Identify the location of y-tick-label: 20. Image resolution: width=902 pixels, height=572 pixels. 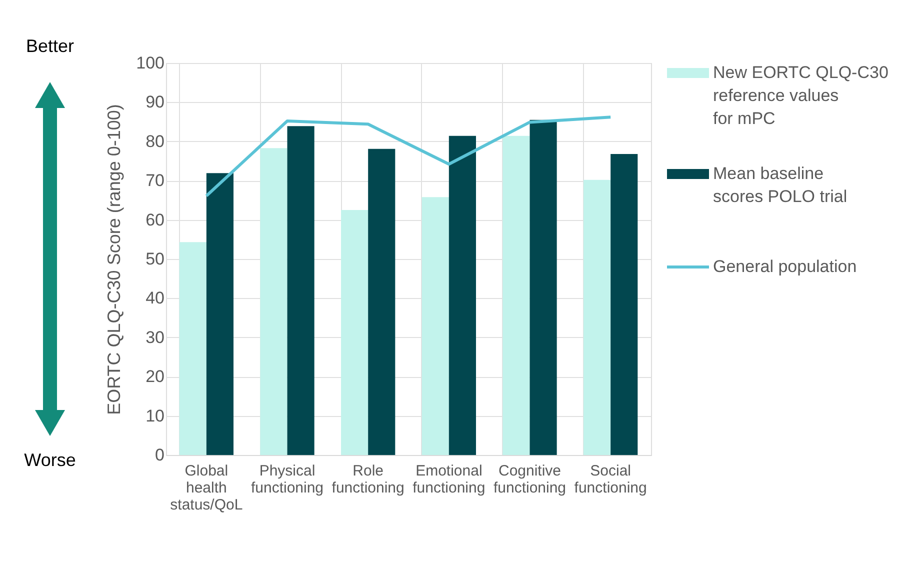
(155, 376).